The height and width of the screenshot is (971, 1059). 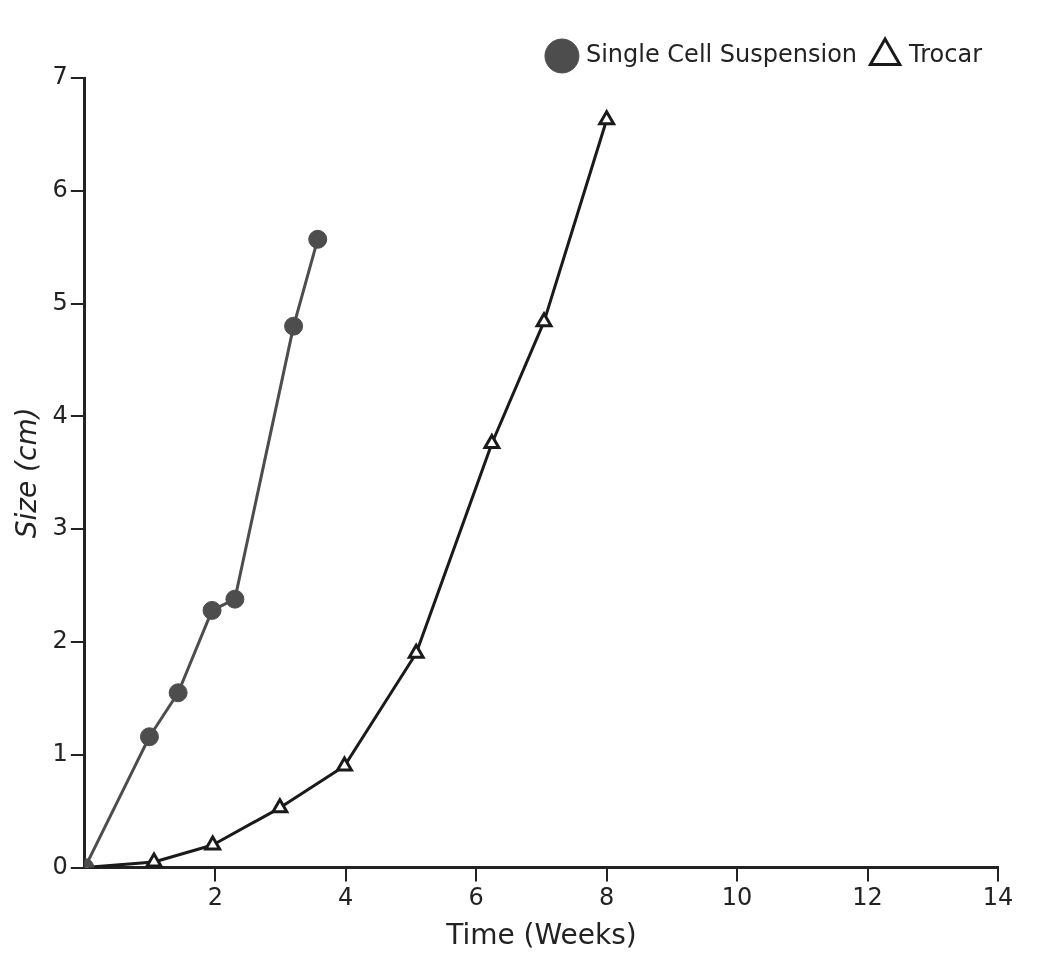 What do you see at coordinates (60, 414) in the screenshot?
I see `y-tick-label: 4` at bounding box center [60, 414].